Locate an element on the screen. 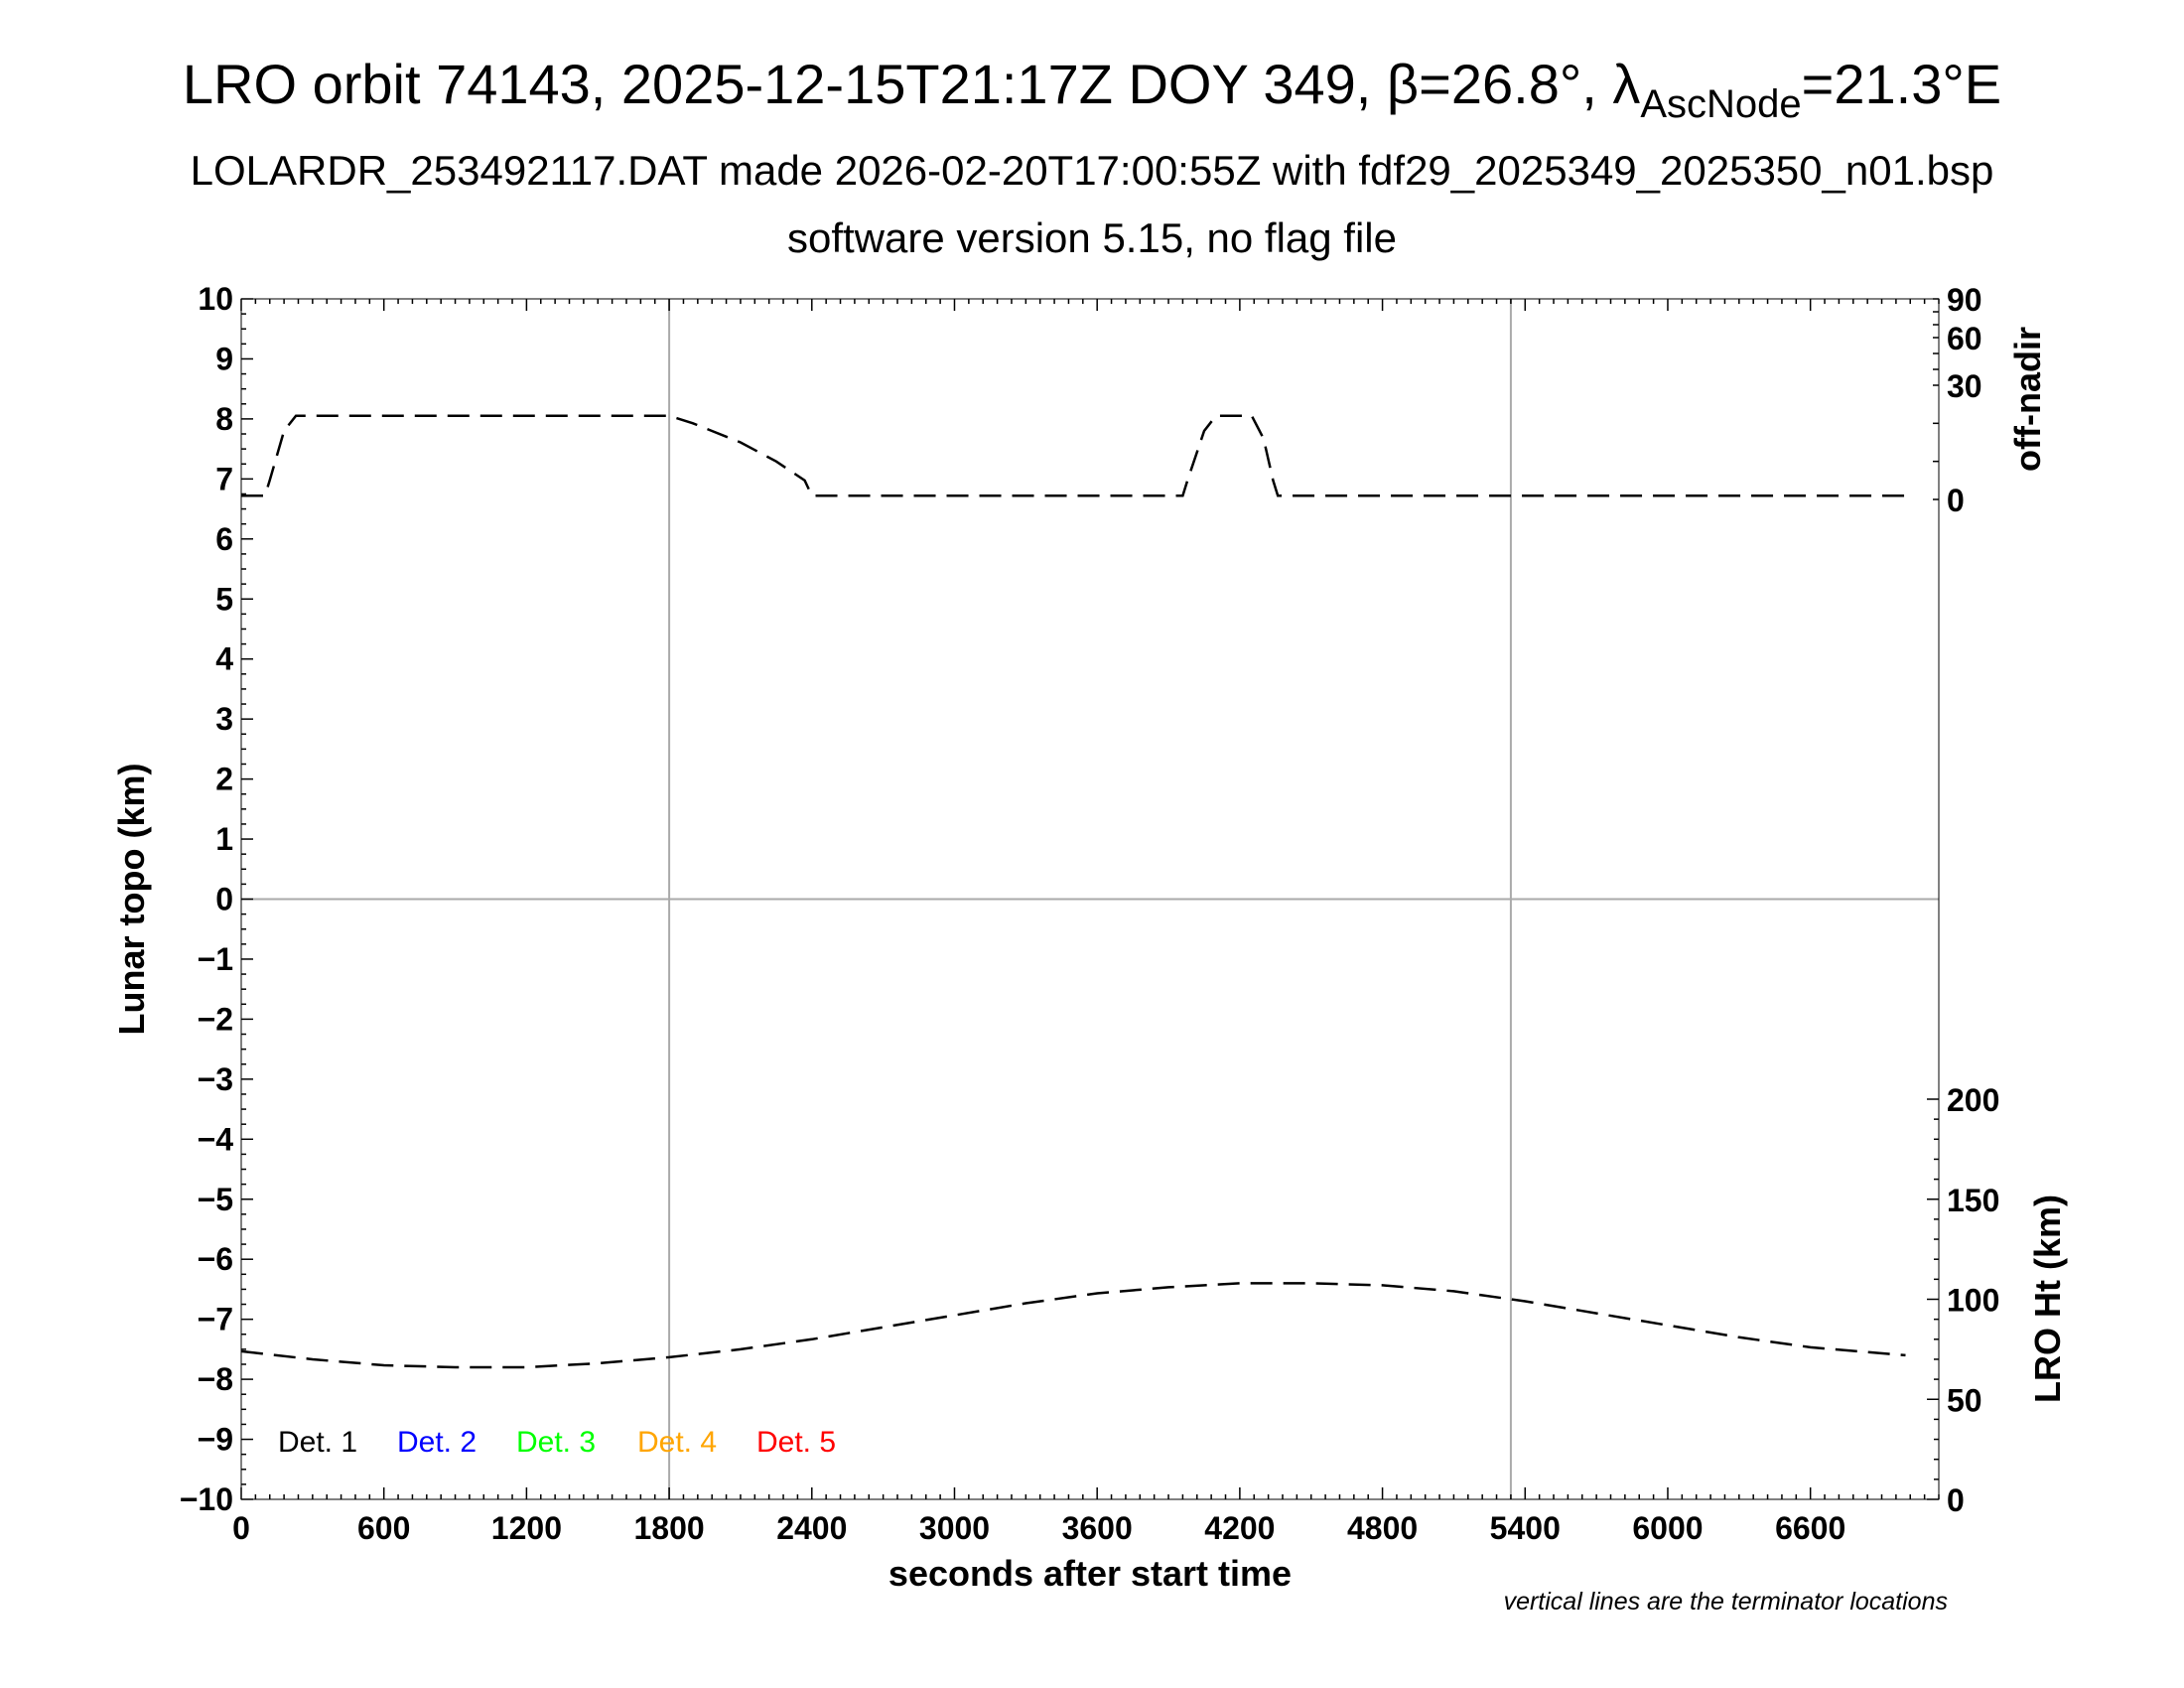  x-tick-label: 1800 is located at coordinates (668, 1528).